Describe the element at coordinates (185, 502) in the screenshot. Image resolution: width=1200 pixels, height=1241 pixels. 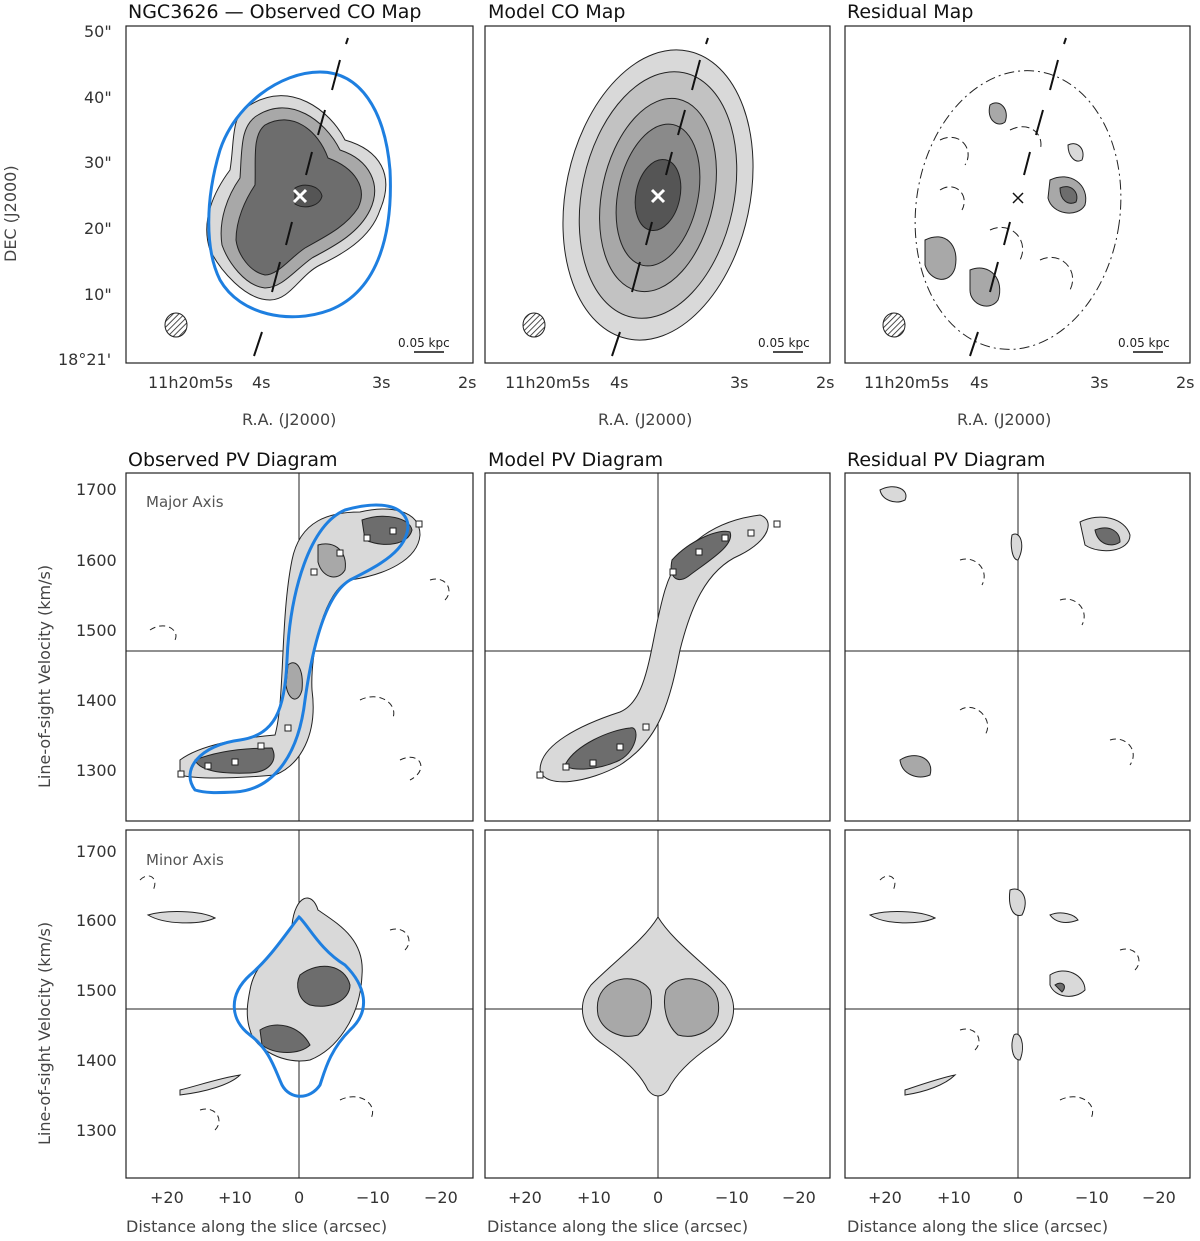
I see `major-axis-label: Major Axis` at that location.